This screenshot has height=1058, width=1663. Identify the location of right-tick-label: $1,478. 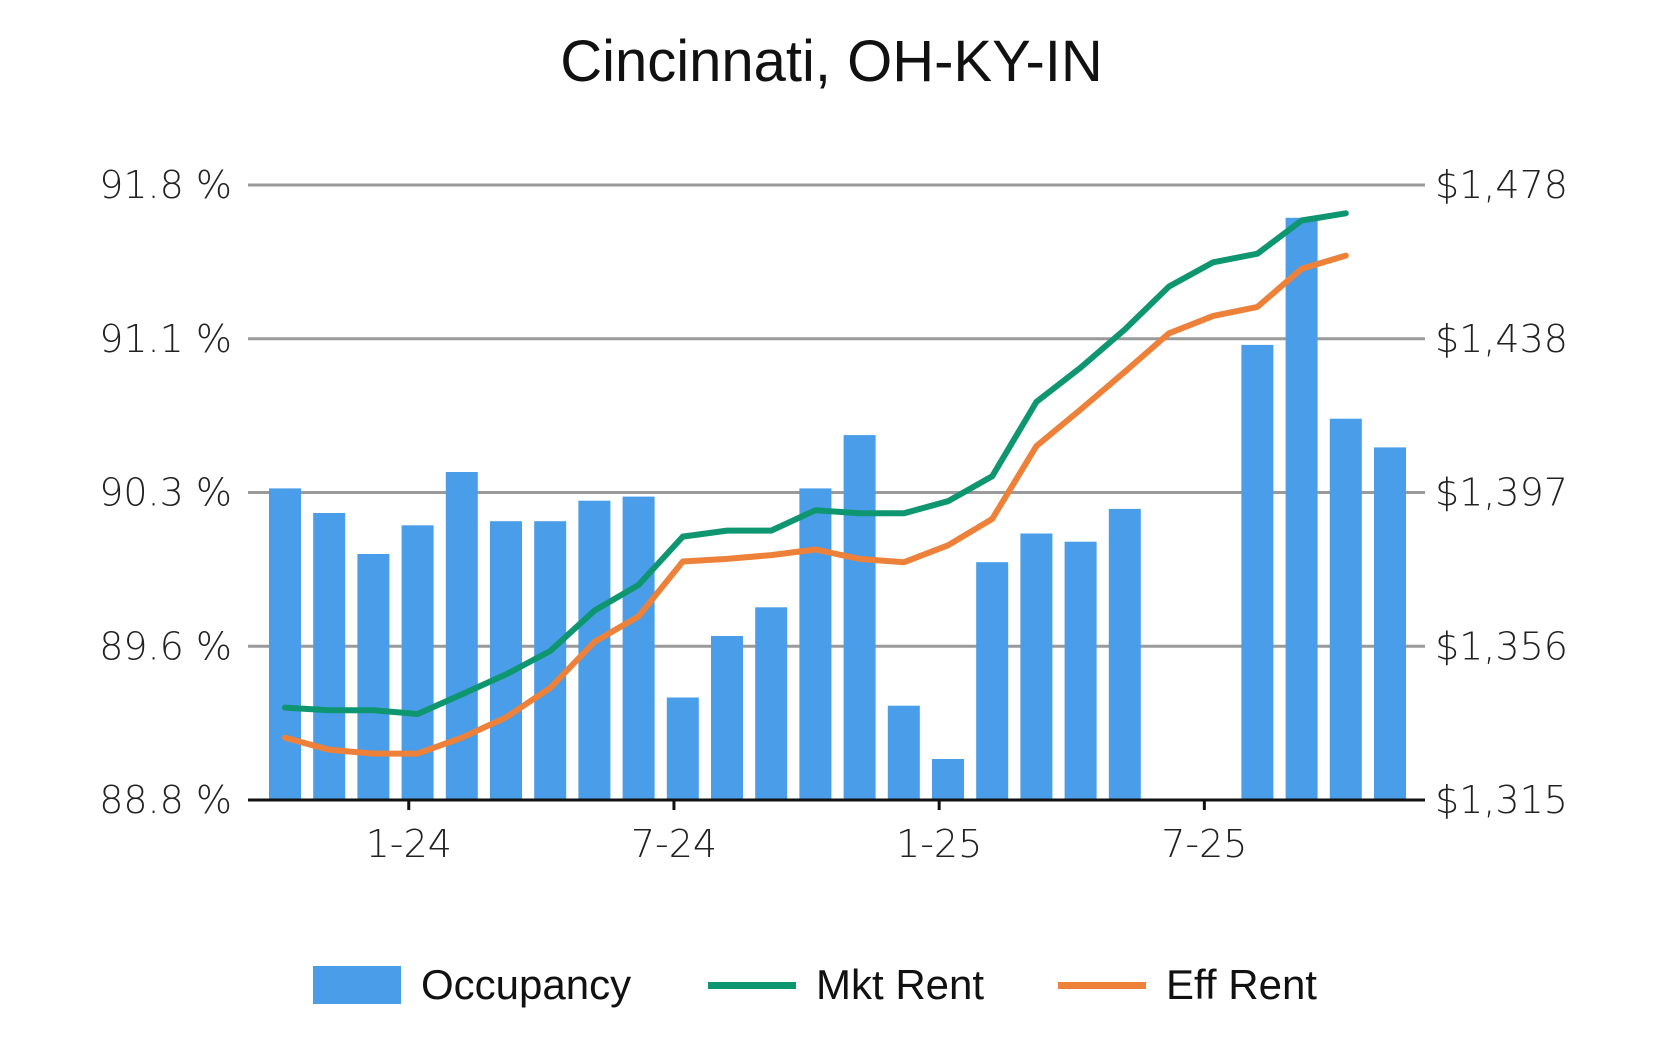
(1501, 185).